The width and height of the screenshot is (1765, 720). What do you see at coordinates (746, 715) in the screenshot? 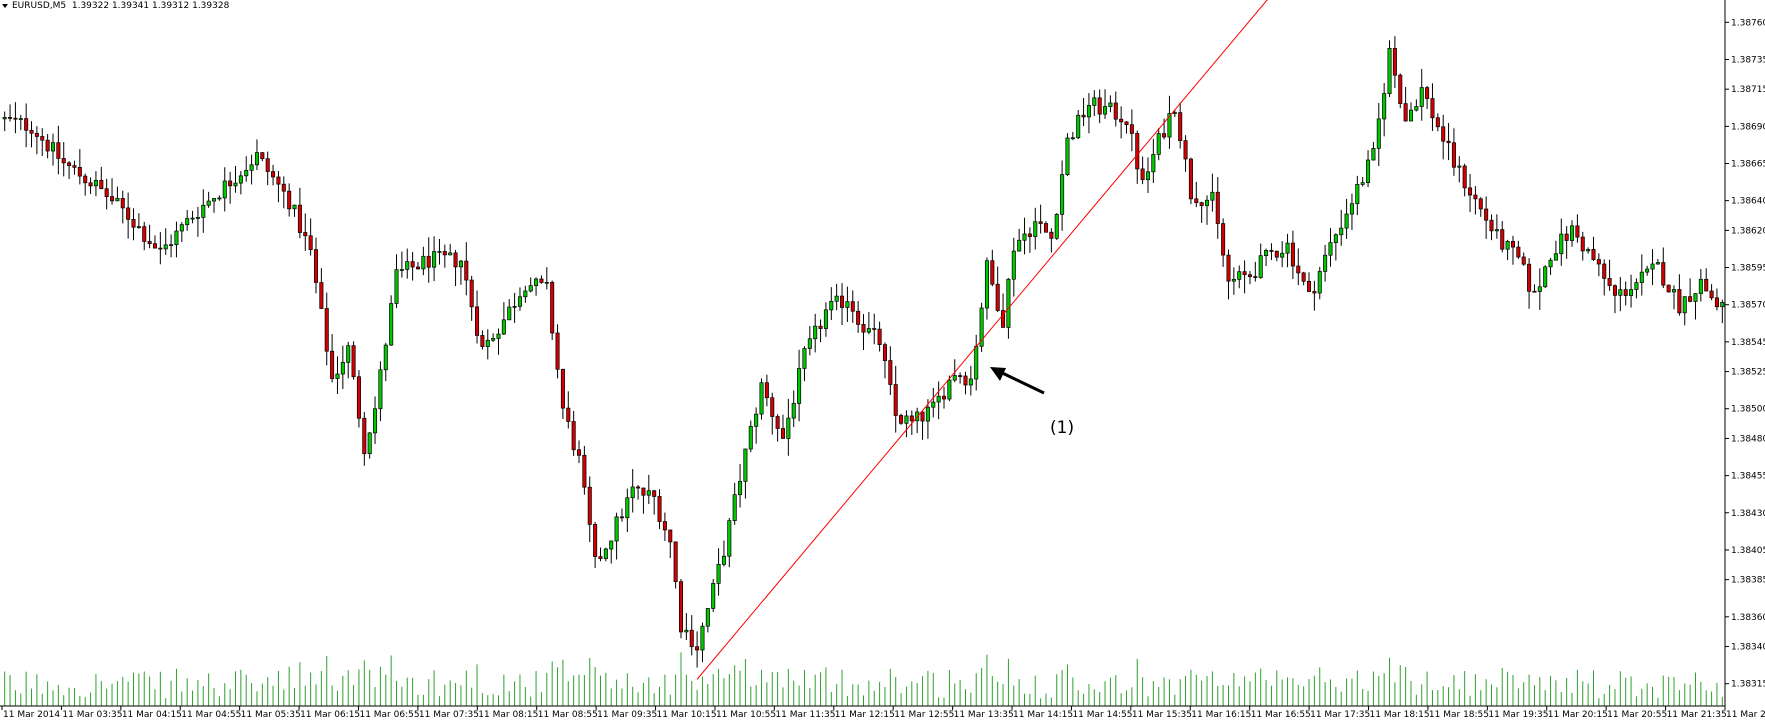
I see `time-tick-label: 11 Mar 10:55` at bounding box center [746, 715].